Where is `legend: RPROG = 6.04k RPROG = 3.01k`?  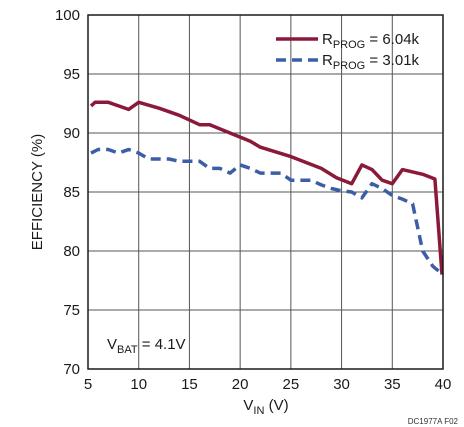 legend: RPROG = 6.04k RPROG = 3.01k is located at coordinates (348, 51).